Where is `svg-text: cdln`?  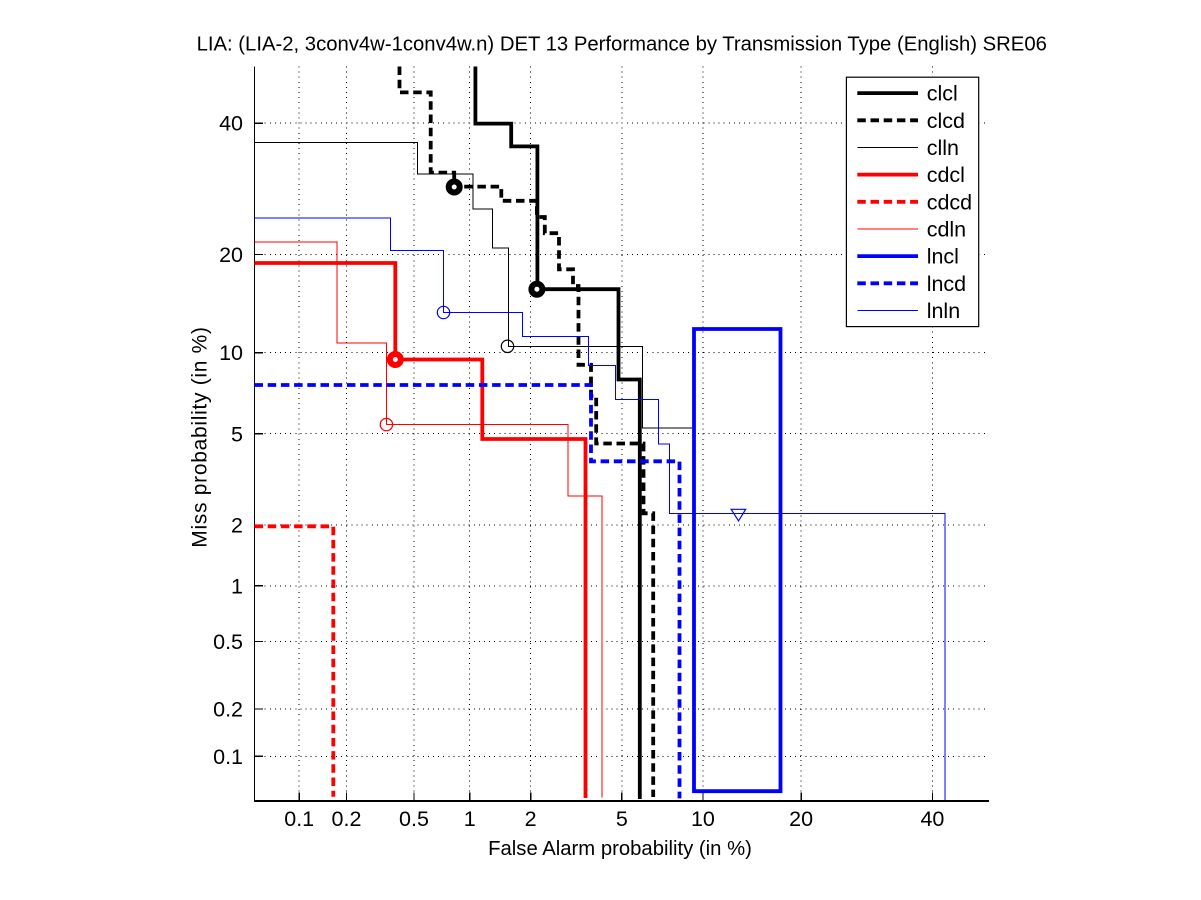 svg-text: cdln is located at coordinates (946, 230).